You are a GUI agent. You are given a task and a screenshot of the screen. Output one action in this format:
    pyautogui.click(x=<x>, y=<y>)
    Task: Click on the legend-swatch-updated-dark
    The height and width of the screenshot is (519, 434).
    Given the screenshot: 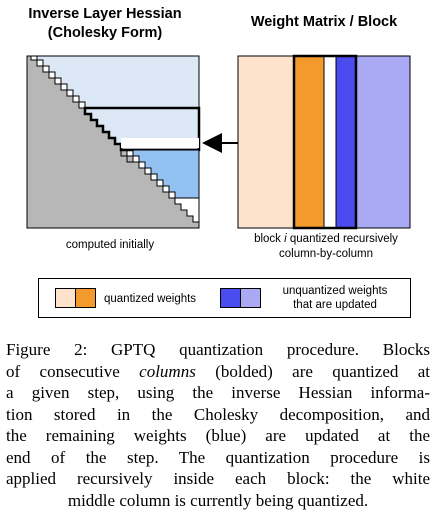 What is the action you would take?
    pyautogui.click(x=230, y=298)
    